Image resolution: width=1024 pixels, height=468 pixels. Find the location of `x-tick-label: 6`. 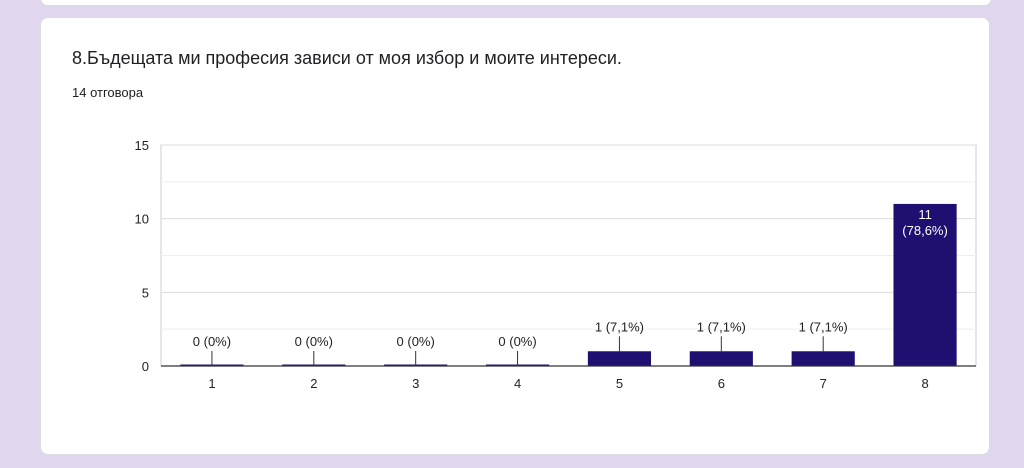

x-tick-label: 6 is located at coordinates (721, 383).